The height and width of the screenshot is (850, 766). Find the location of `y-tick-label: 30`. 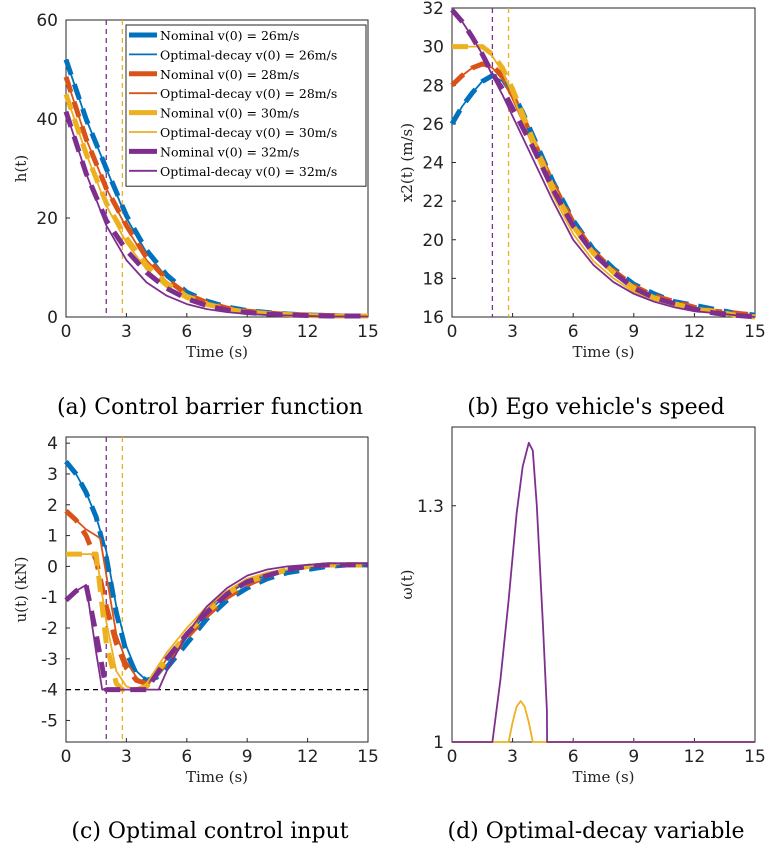

y-tick-label: 30 is located at coordinates (433, 48).